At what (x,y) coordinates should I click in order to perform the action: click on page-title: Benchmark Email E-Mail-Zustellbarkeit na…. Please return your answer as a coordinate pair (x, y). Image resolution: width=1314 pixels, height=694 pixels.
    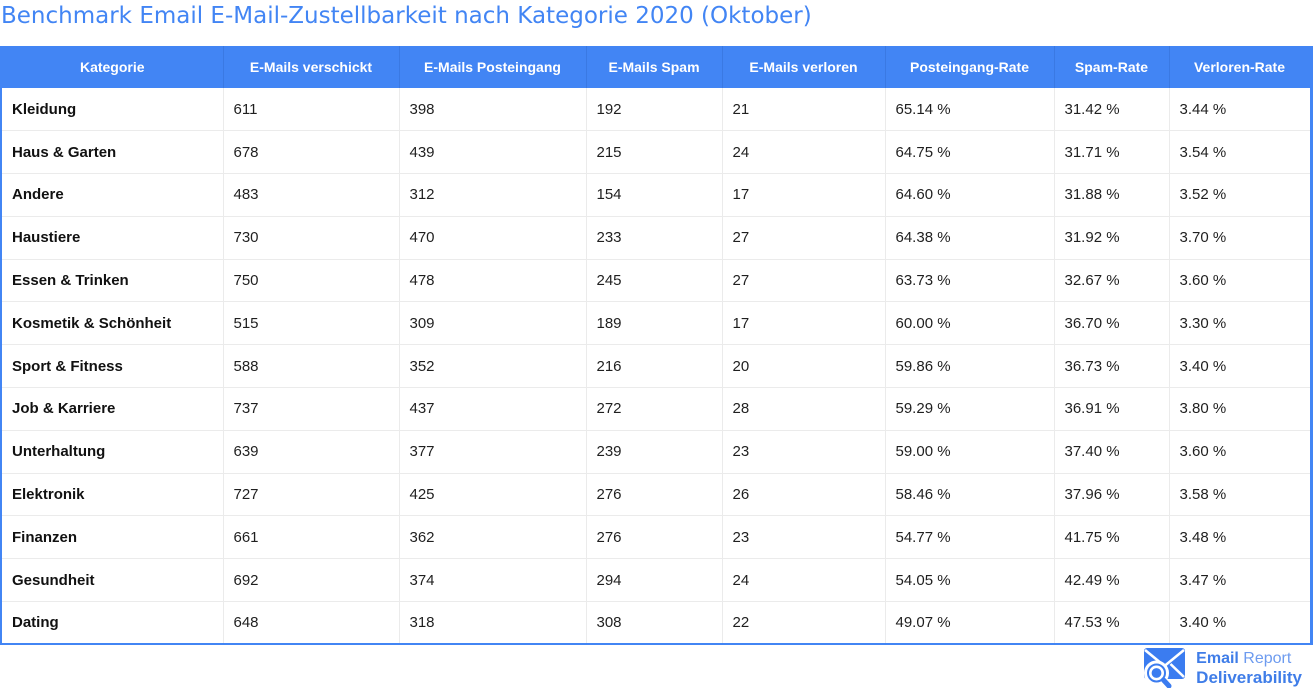
    Looking at the image, I should click on (406, 16).